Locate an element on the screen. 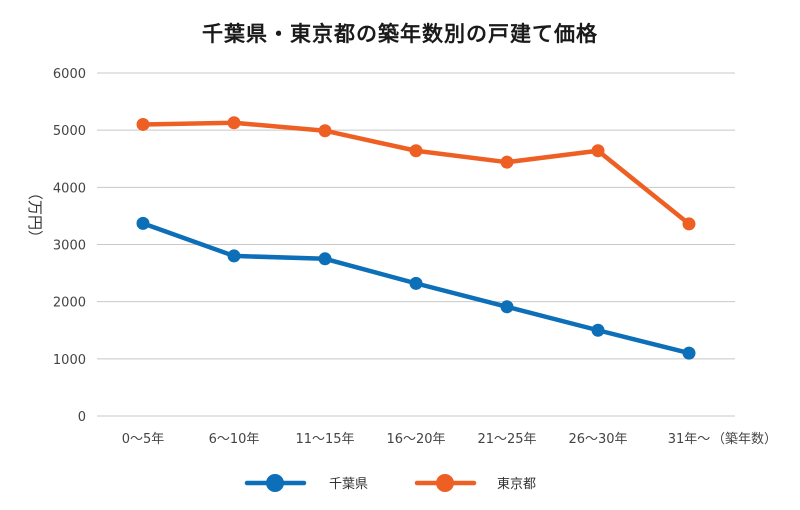 The height and width of the screenshot is (510, 800). y-tick-label: 3000 is located at coordinates (69, 246).